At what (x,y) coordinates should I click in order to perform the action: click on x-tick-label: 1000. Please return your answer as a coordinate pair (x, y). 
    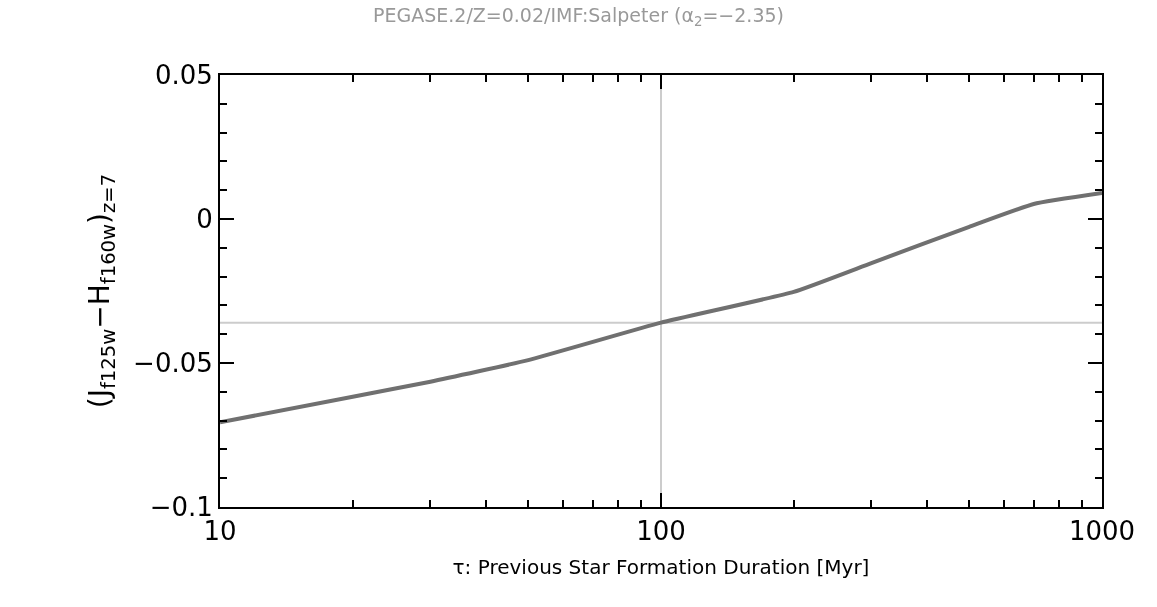
    Looking at the image, I should click on (1102, 531).